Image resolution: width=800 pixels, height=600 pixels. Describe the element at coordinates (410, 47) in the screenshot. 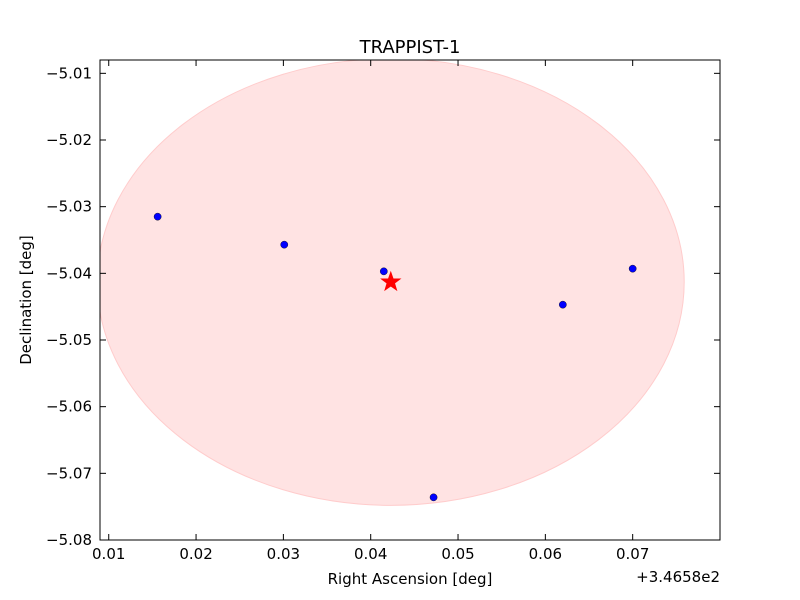

I see `chart-title: TRAPPIST-1` at that location.